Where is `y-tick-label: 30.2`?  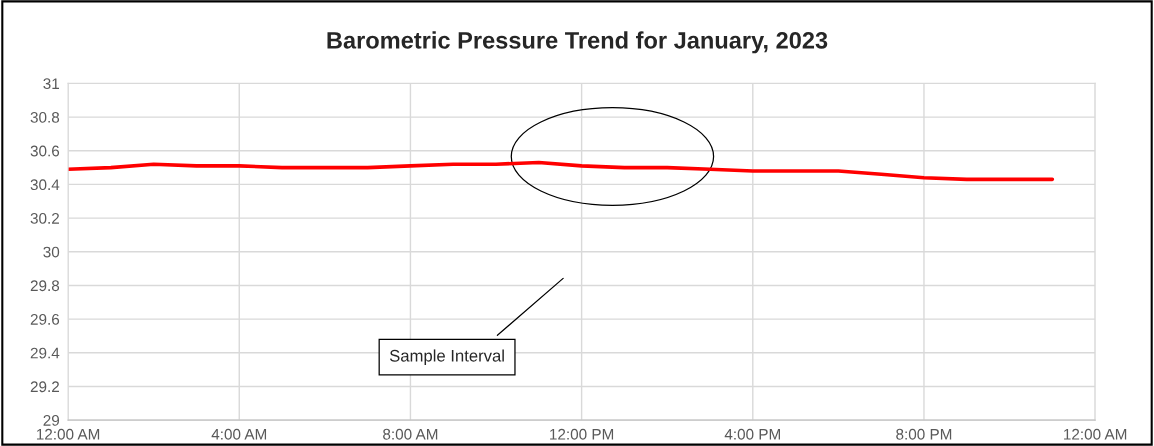 y-tick-label: 30.2 is located at coordinates (44, 218).